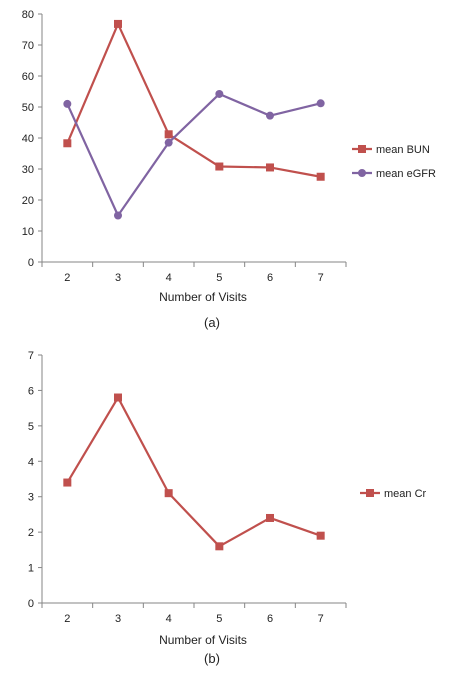 The image size is (450, 681). Describe the element at coordinates (31, 498) in the screenshot. I see `y-tick-label: 3` at that location.